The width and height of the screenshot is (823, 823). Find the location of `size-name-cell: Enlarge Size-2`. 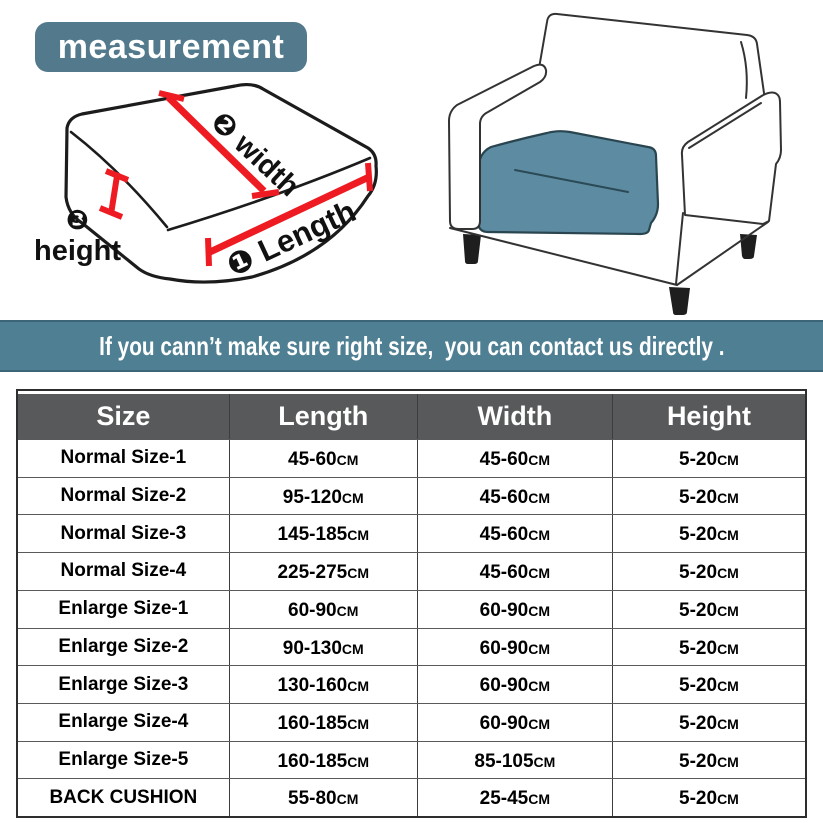

size-name-cell: Enlarge Size-2 is located at coordinates (124, 647).